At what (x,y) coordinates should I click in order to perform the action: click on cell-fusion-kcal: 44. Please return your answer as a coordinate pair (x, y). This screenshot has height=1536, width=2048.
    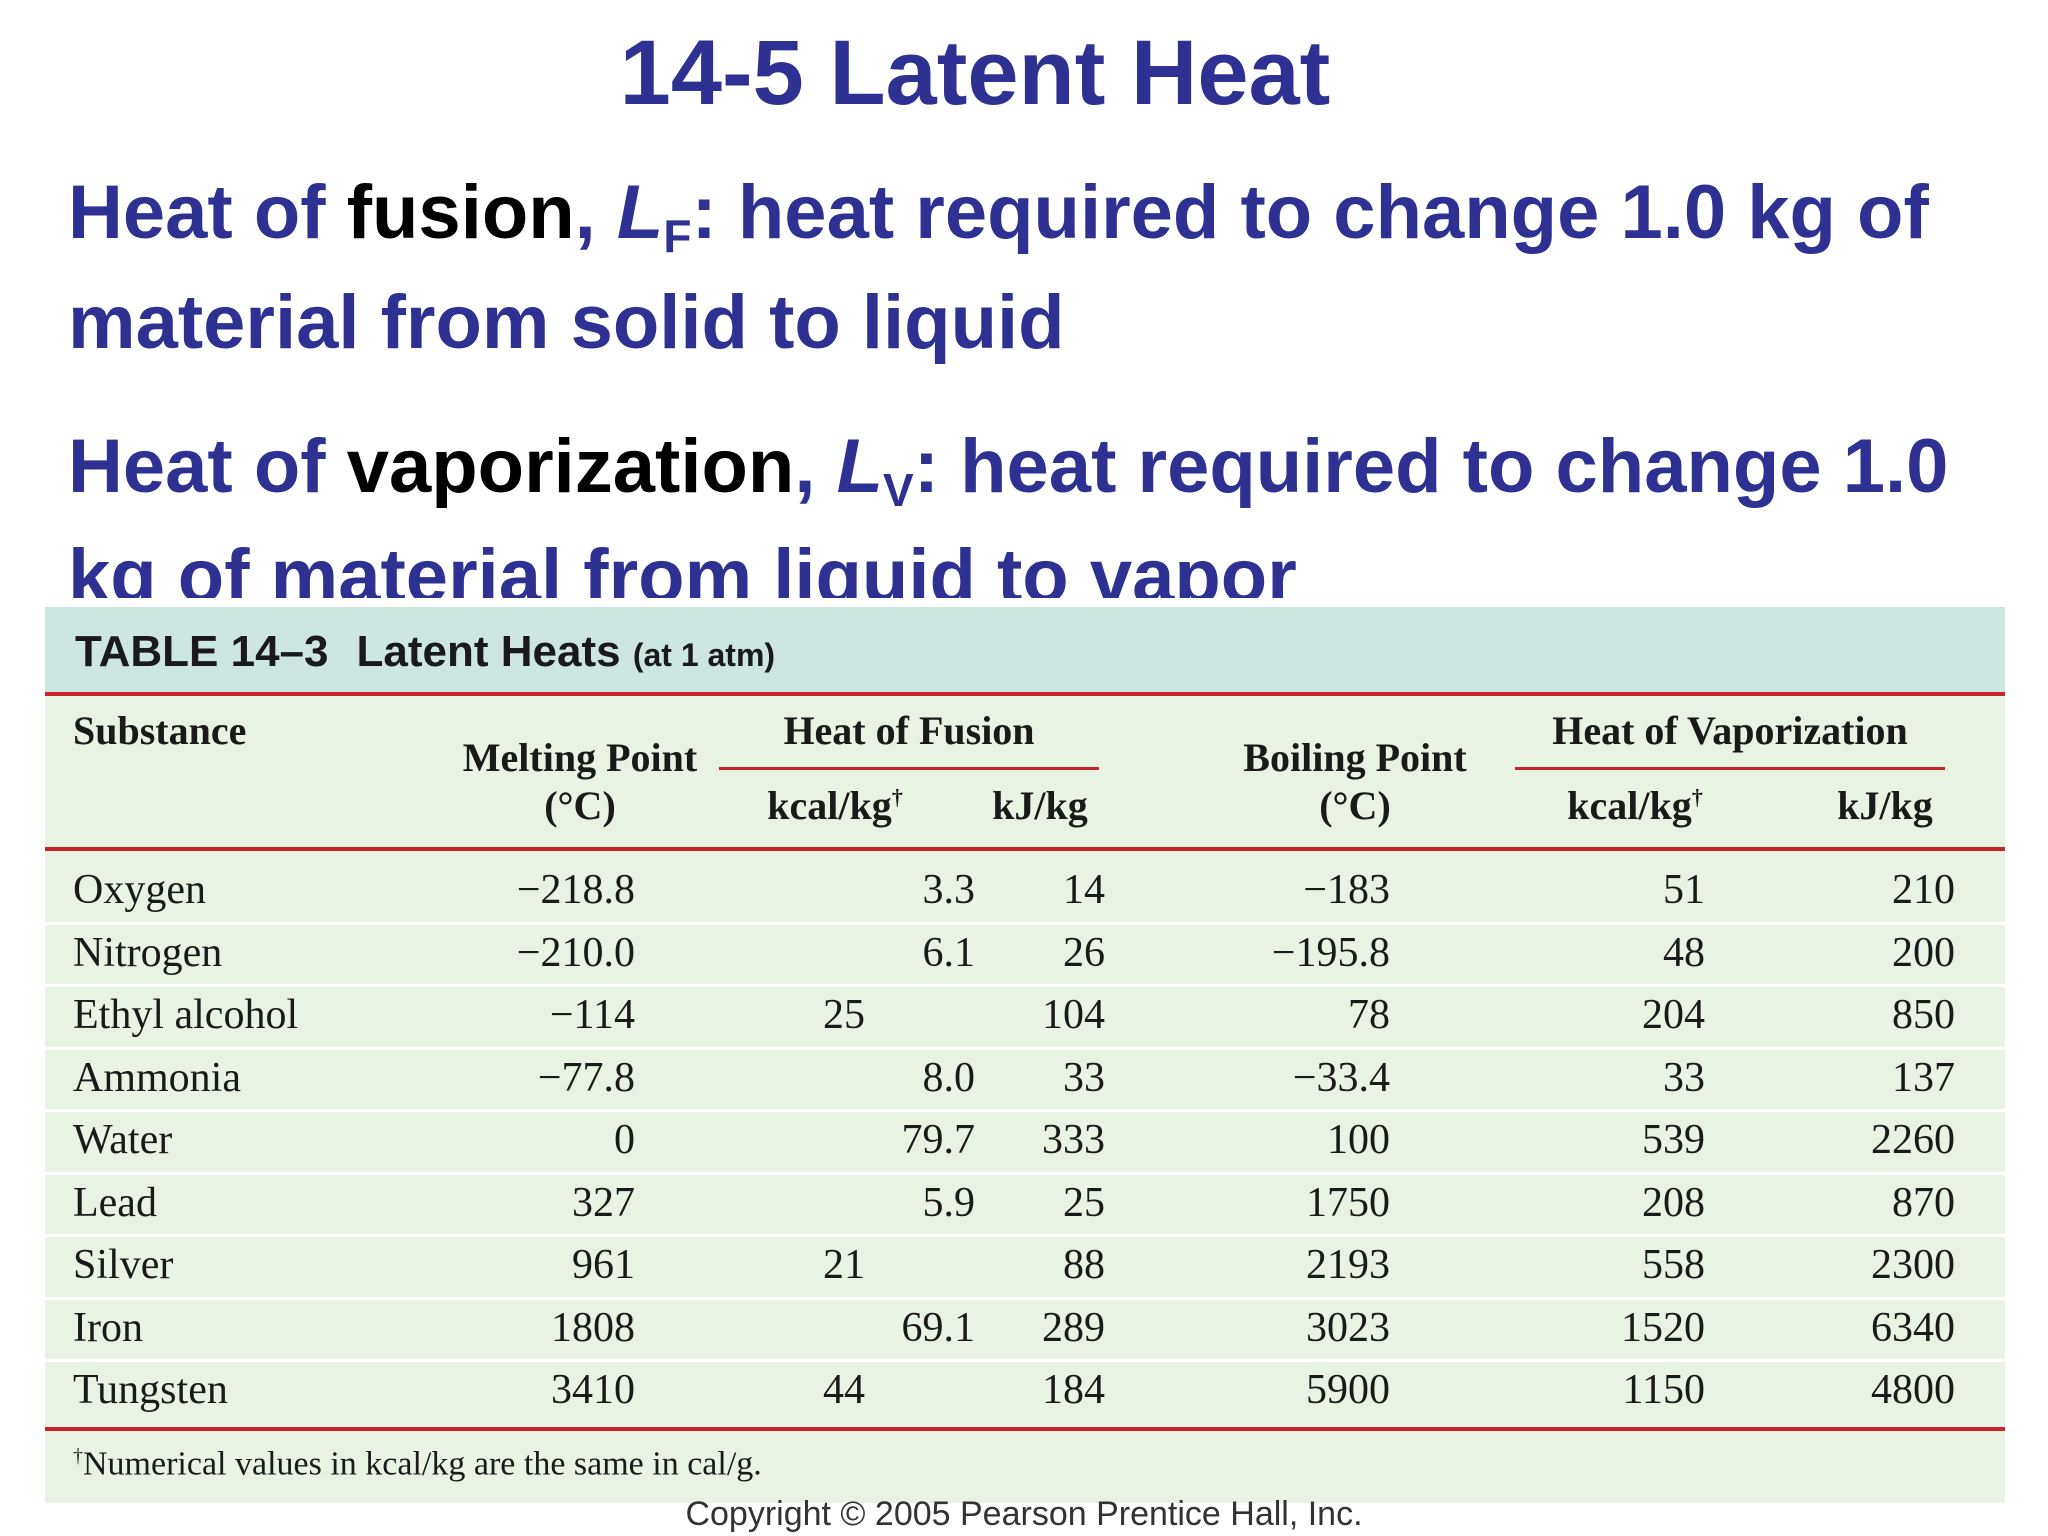
    Looking at the image, I should click on (844, 1390).